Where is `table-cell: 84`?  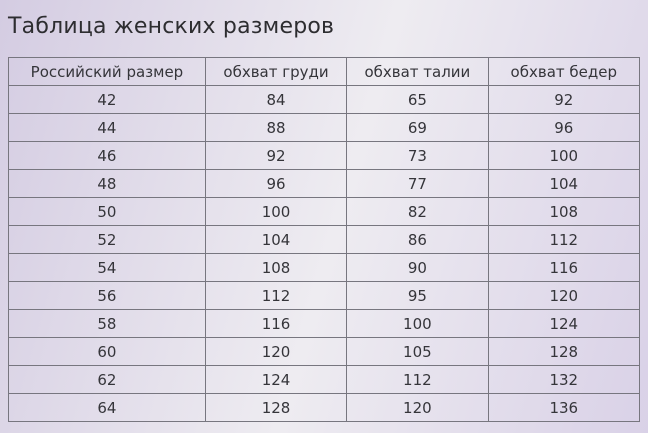
table-cell: 84 is located at coordinates (276, 99).